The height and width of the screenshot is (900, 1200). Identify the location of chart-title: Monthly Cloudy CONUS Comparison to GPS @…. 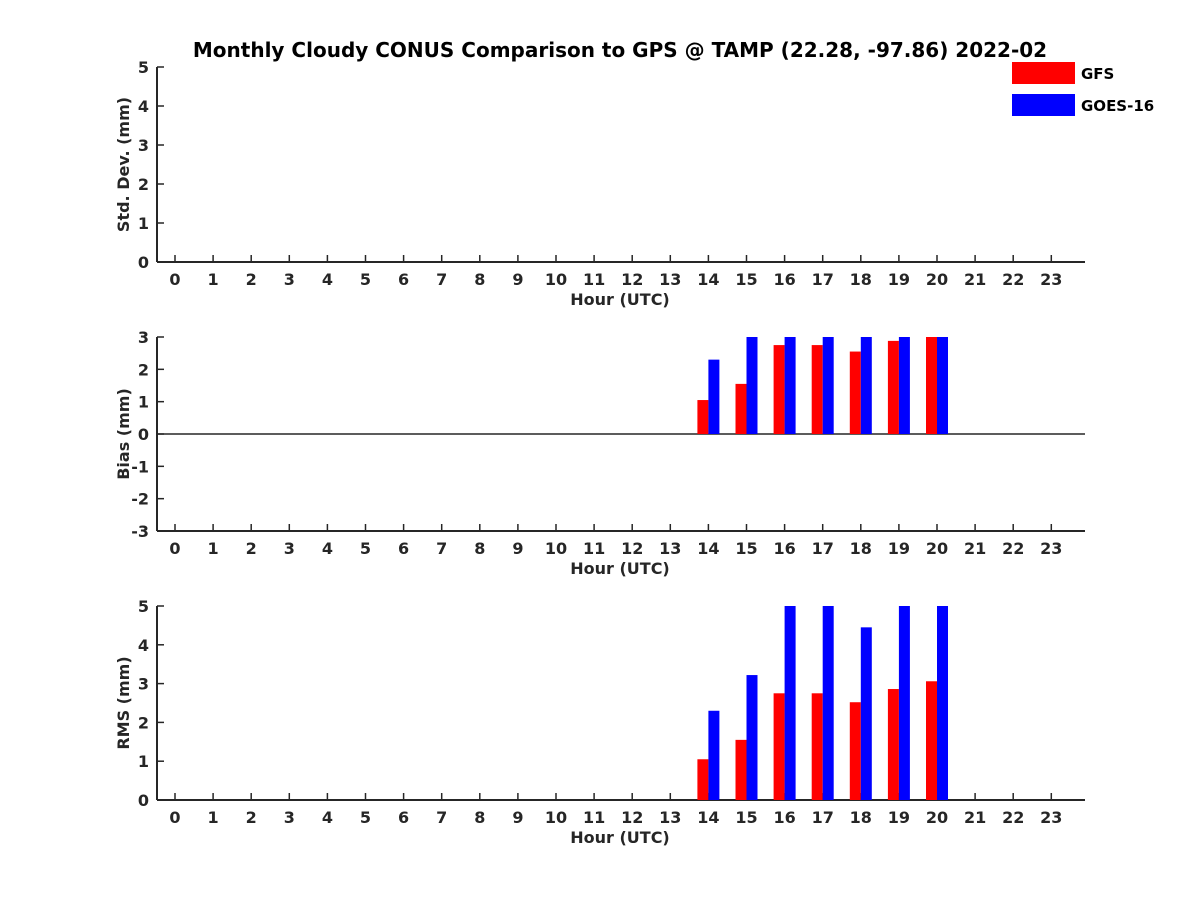
(620, 50).